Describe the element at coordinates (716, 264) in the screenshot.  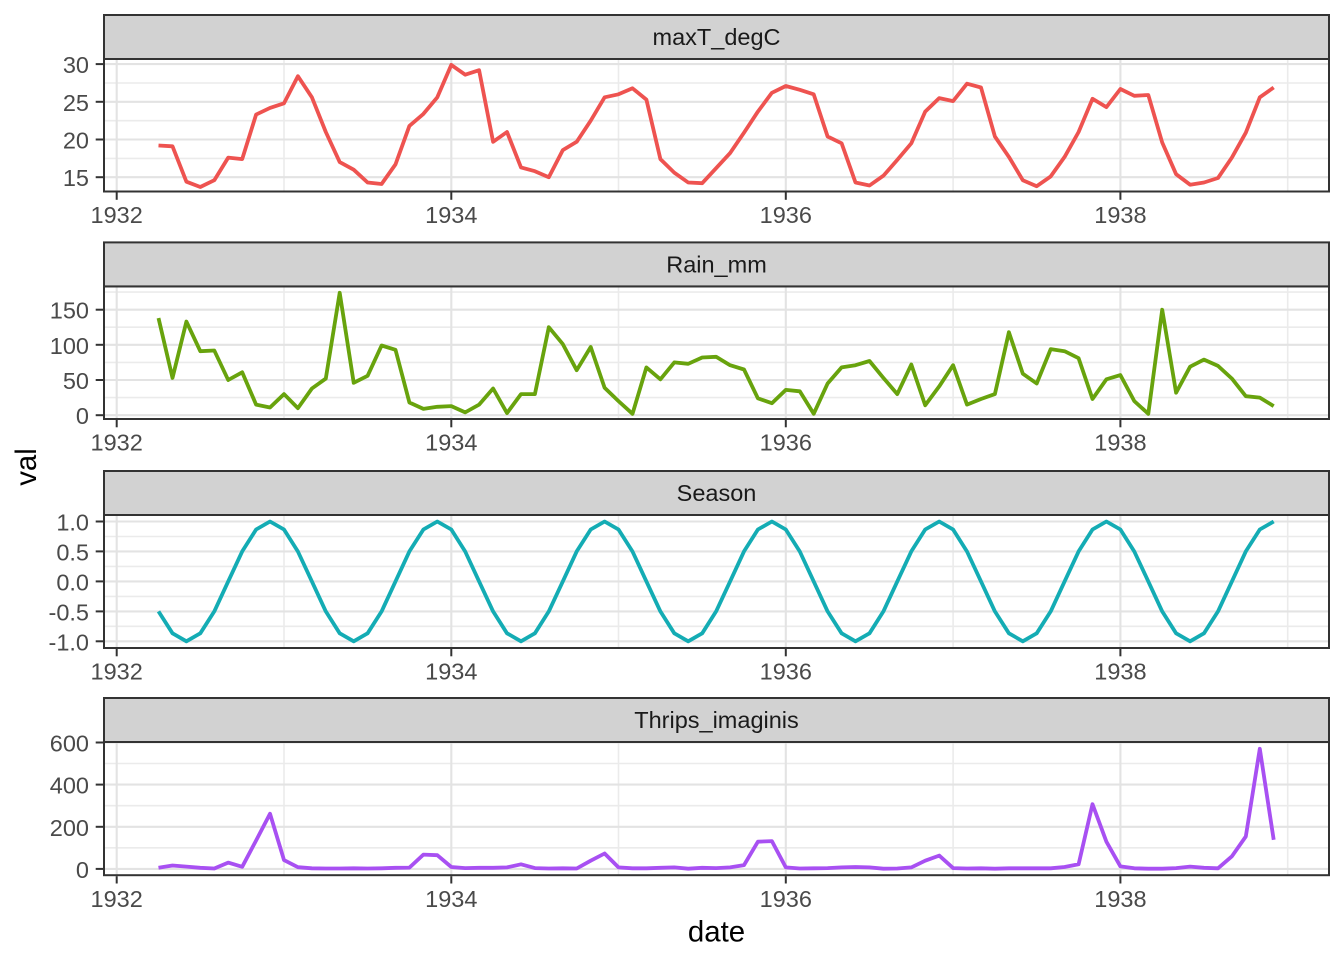
I see `svg-text: Rain_mm` at that location.